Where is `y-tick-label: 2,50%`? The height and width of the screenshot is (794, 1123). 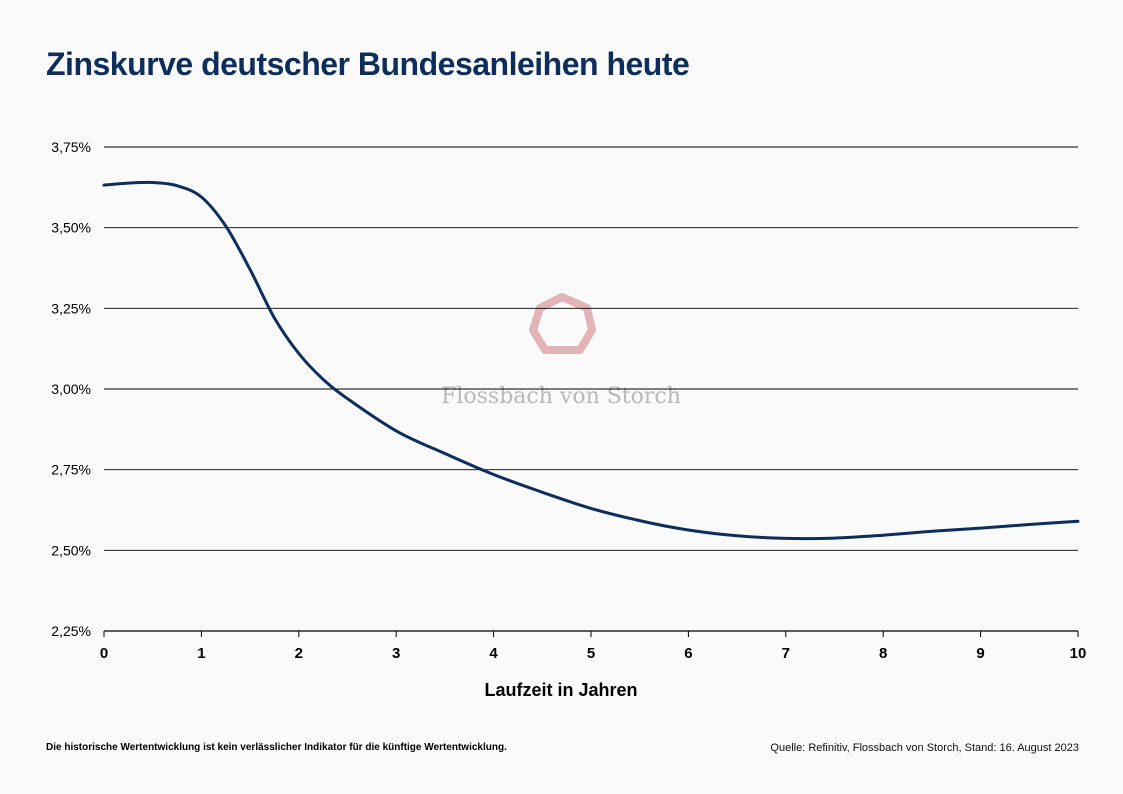
y-tick-label: 2,50% is located at coordinates (71, 550).